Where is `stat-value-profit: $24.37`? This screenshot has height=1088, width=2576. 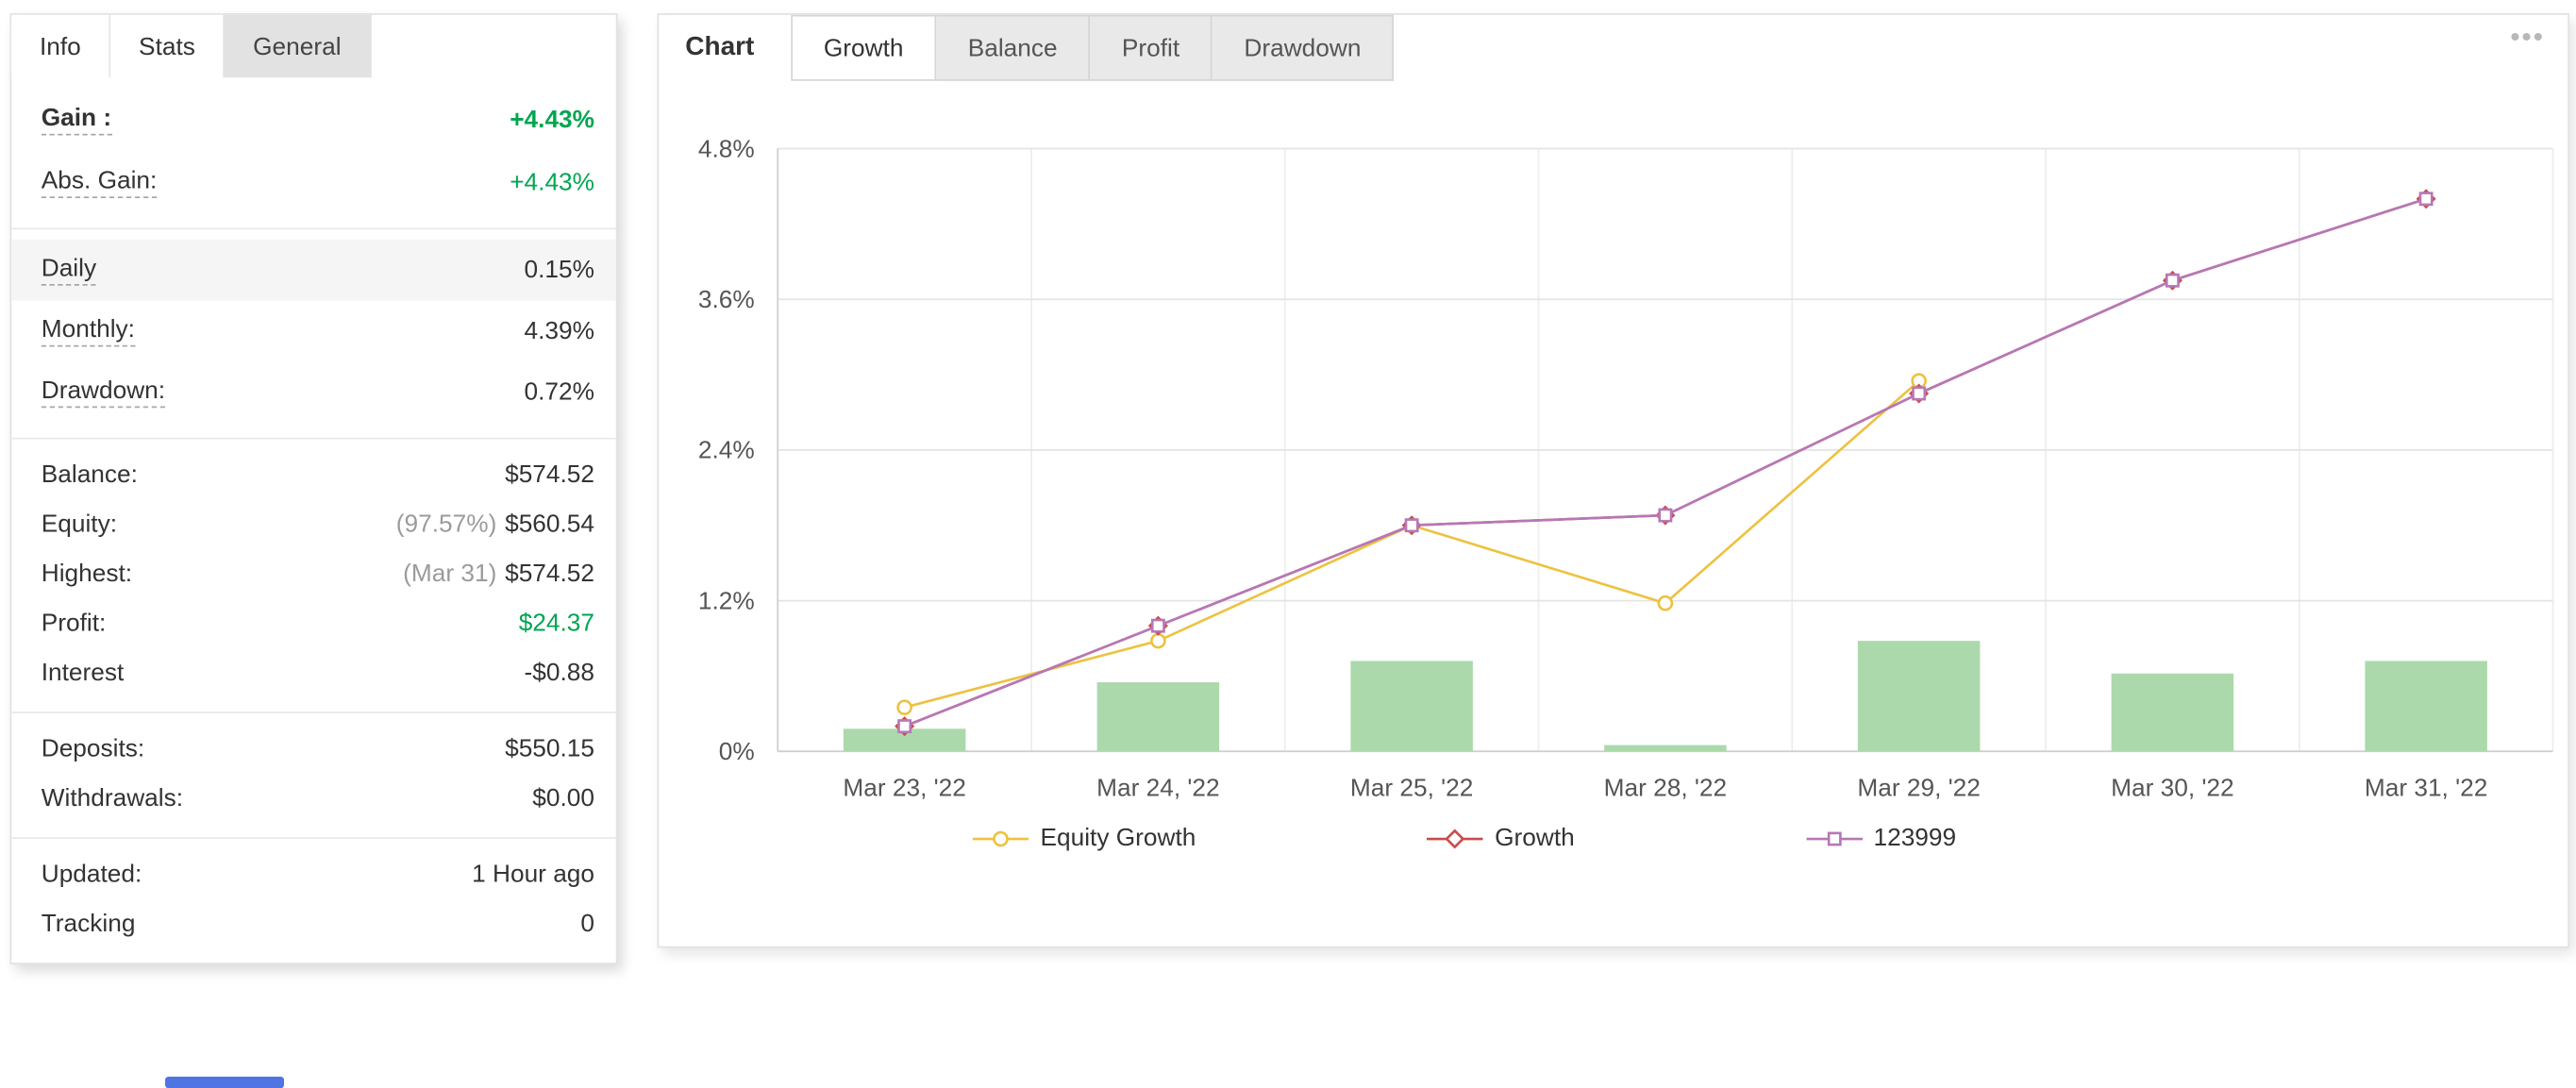
stat-value-profit: $24.37 is located at coordinates (556, 623).